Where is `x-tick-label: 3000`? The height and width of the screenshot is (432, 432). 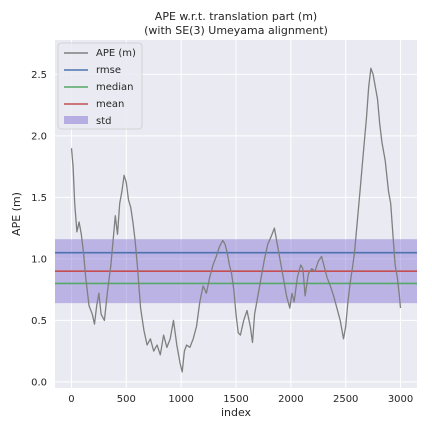
x-tick-label: 3000 is located at coordinates (400, 399).